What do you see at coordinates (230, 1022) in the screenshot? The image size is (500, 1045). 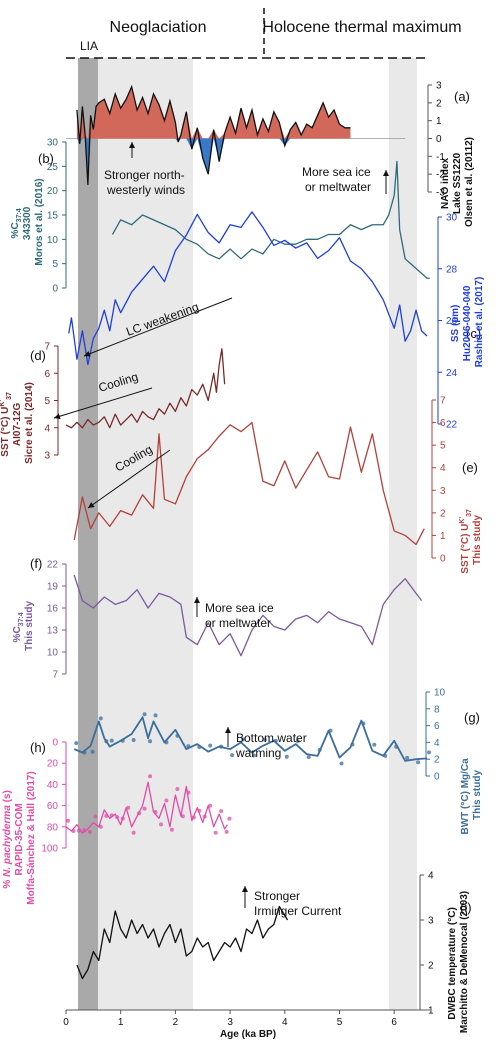 I see `x-tick-label: 3` at bounding box center [230, 1022].